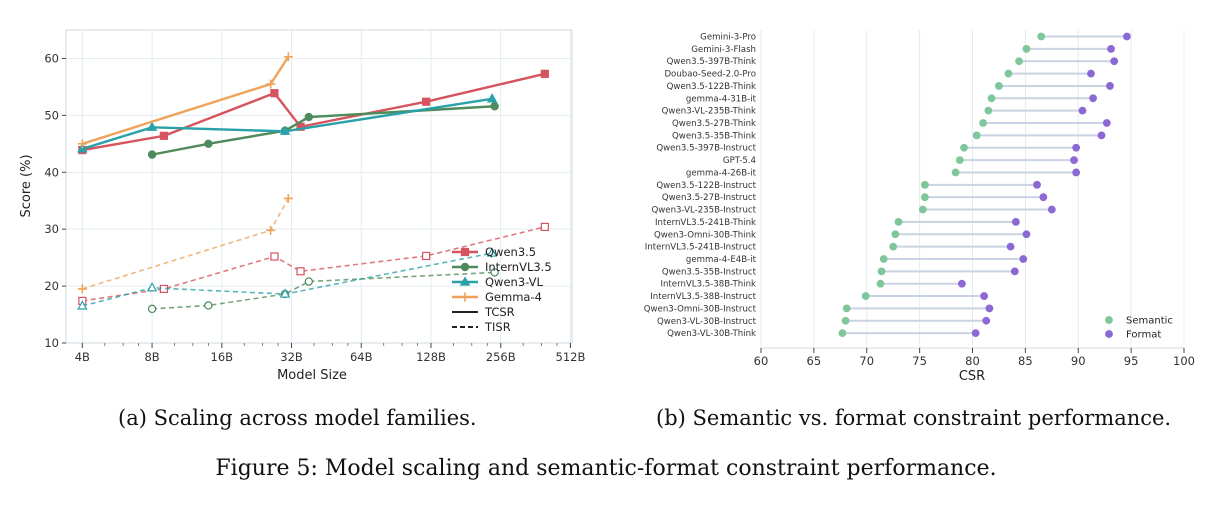 This screenshot has width=1212, height=505. Describe the element at coordinates (868, 148) in the screenshot. I see `row-qwen3-5-397b-instruct: Qwen3.5-397B-Instruct` at that location.